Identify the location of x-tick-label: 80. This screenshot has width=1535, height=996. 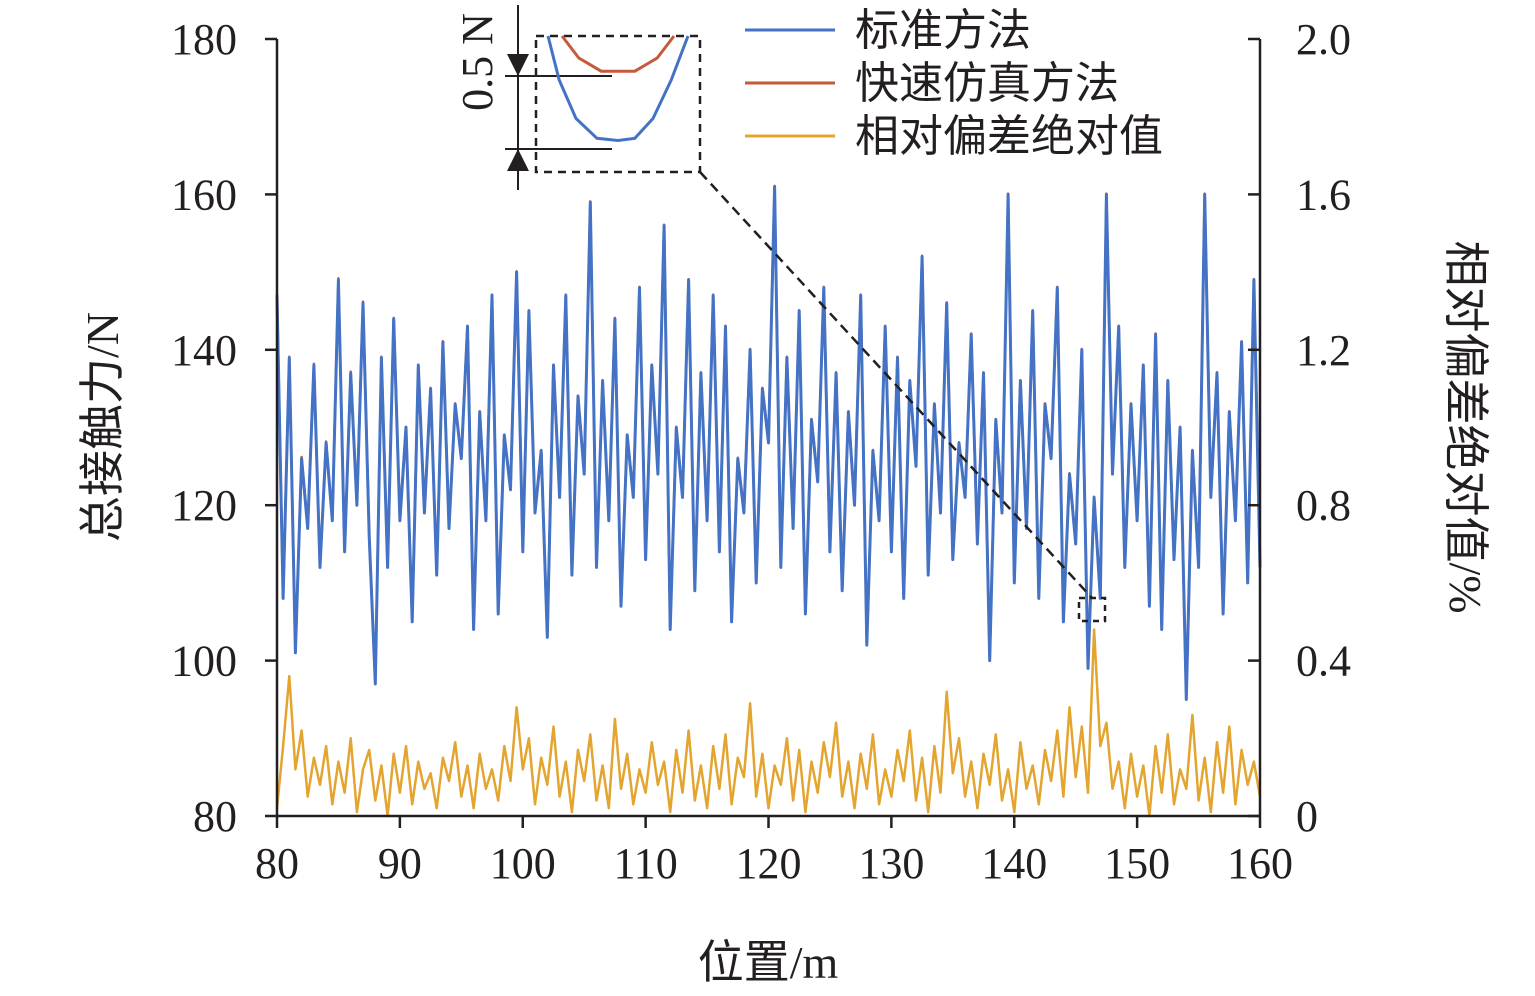
(277, 863).